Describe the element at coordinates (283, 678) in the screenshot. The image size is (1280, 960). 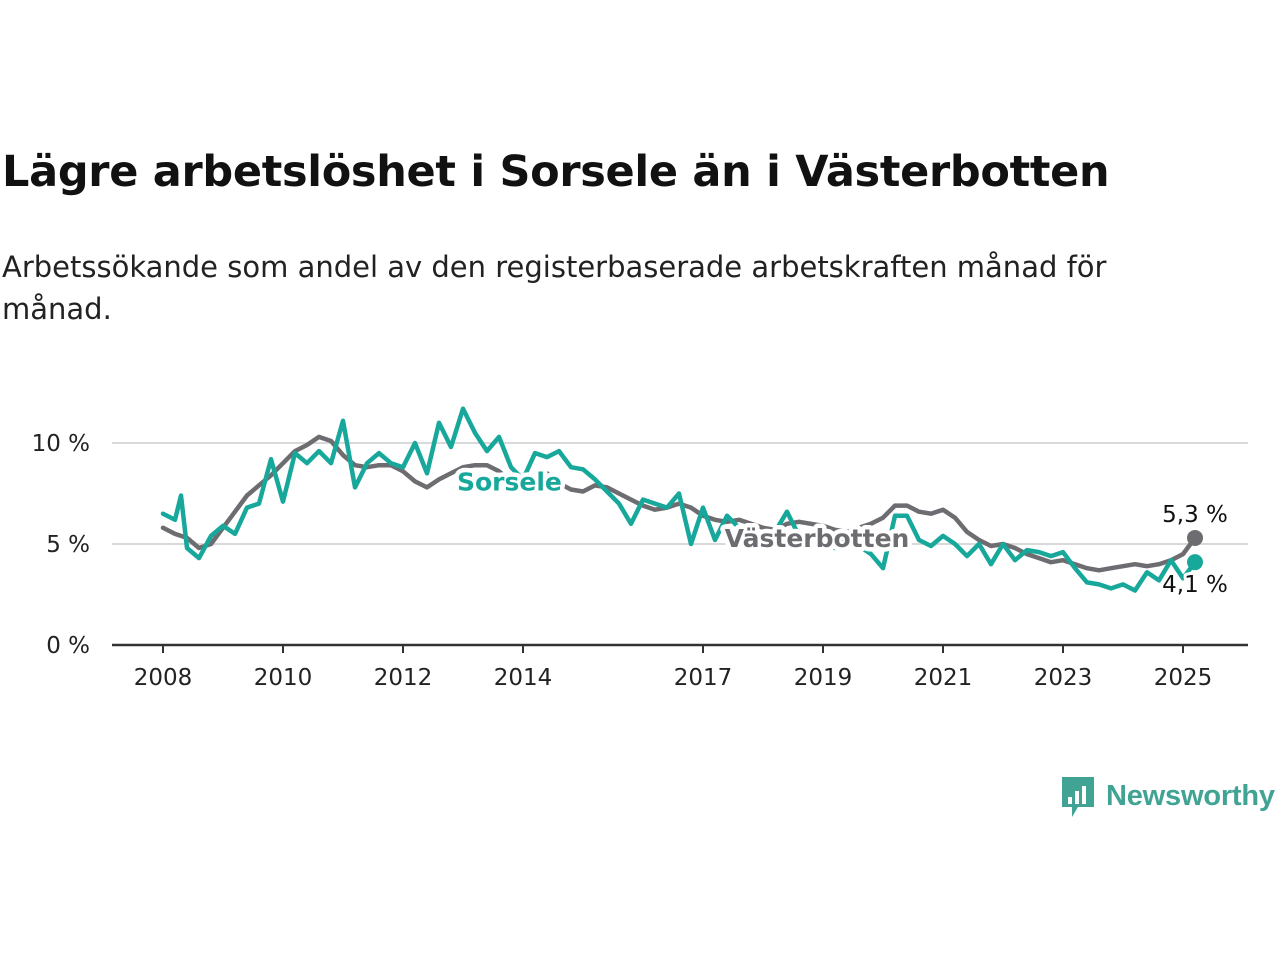
I see `x-tick-label: 2010` at that location.